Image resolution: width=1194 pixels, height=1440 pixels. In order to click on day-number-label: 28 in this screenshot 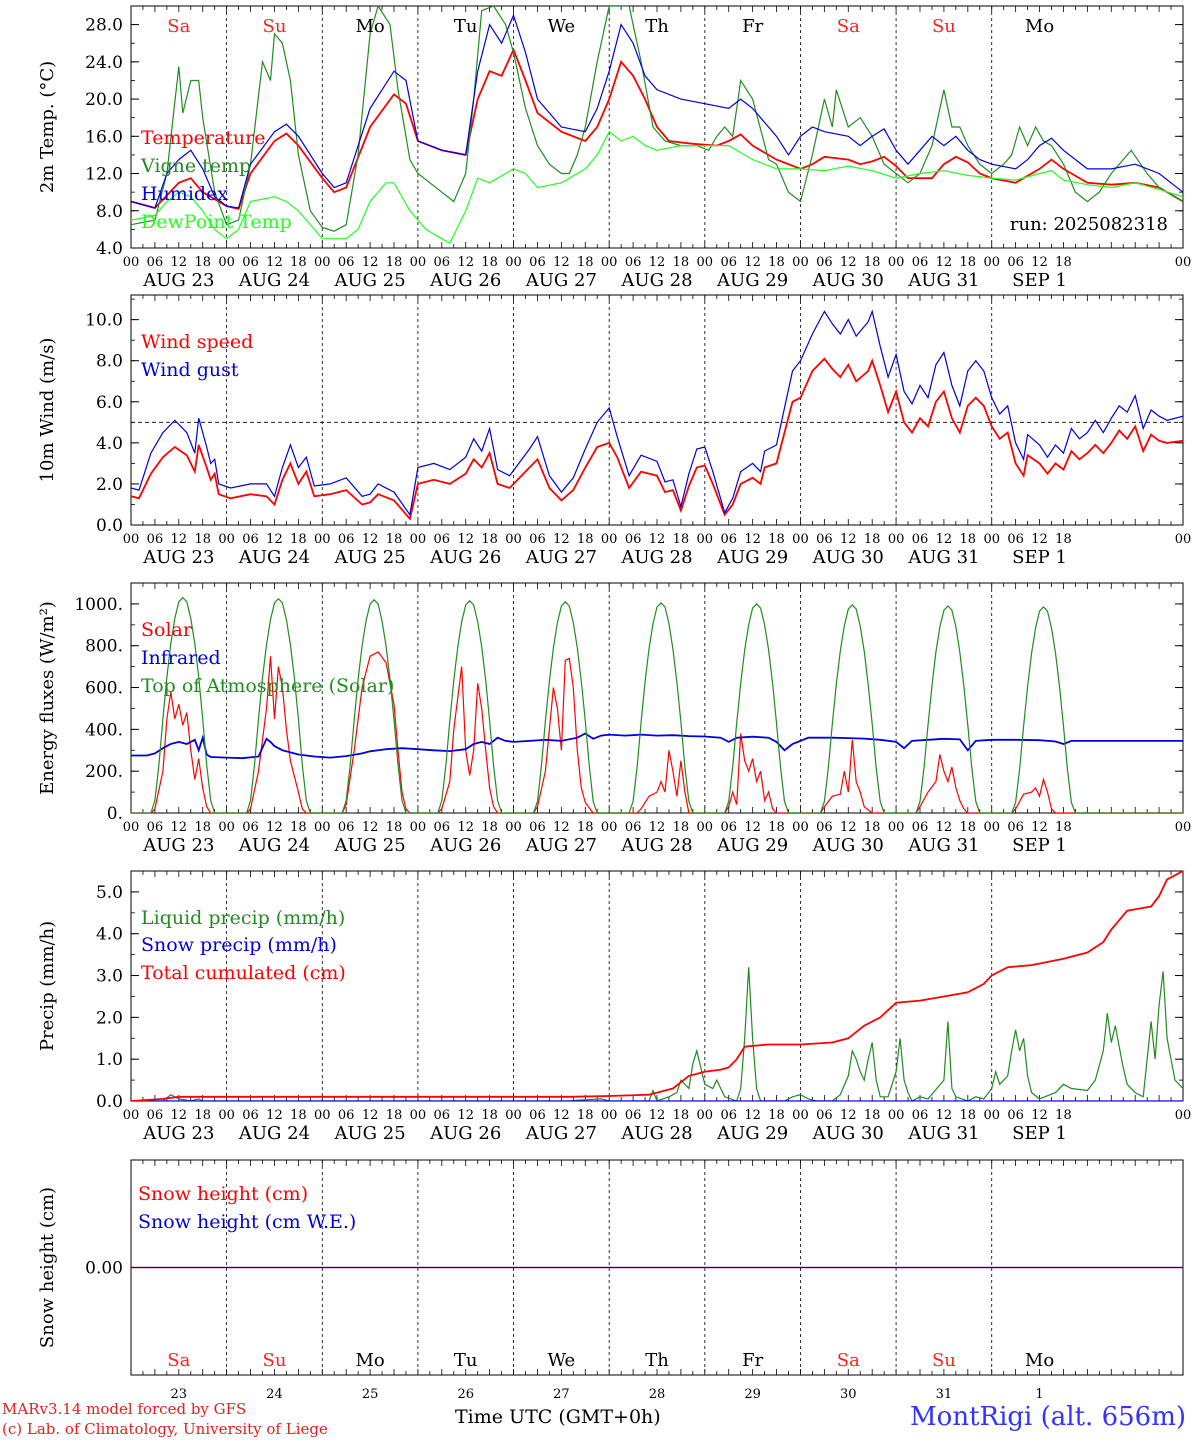, I will do `click(657, 1394)`.